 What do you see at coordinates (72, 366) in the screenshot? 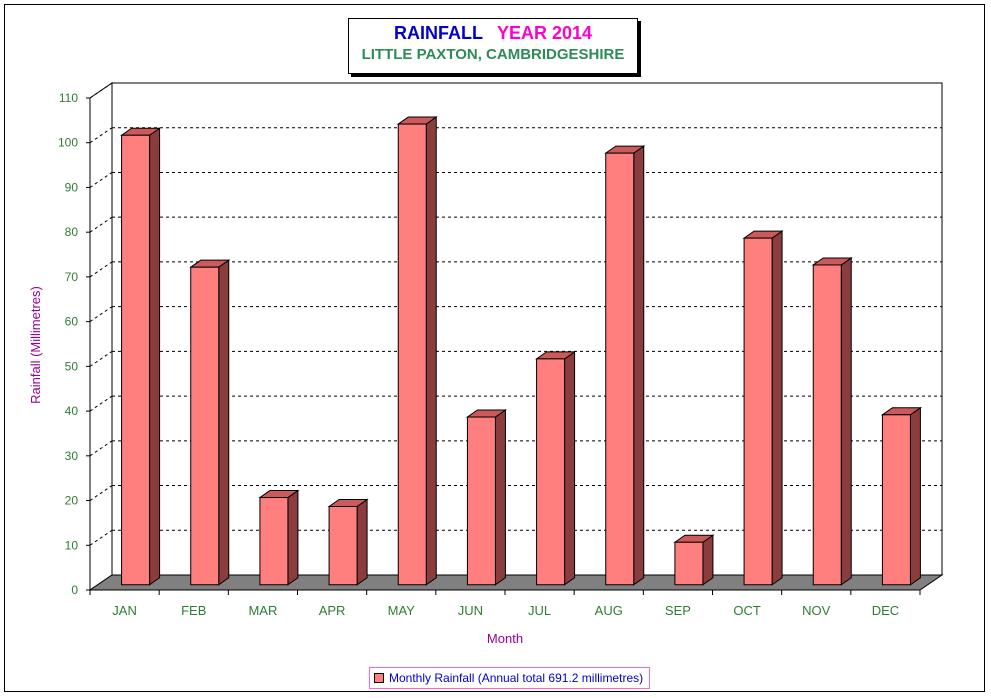
I see `y-tick-label: 50` at bounding box center [72, 366].